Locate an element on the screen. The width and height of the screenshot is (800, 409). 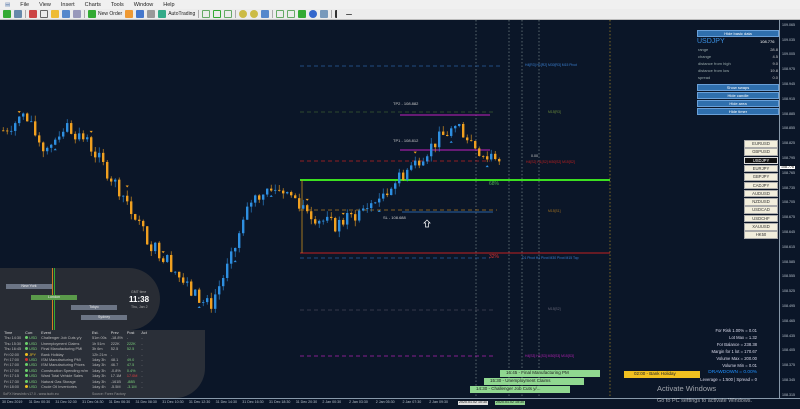
price-tick: 108.375 is located at coordinates (788, 365).